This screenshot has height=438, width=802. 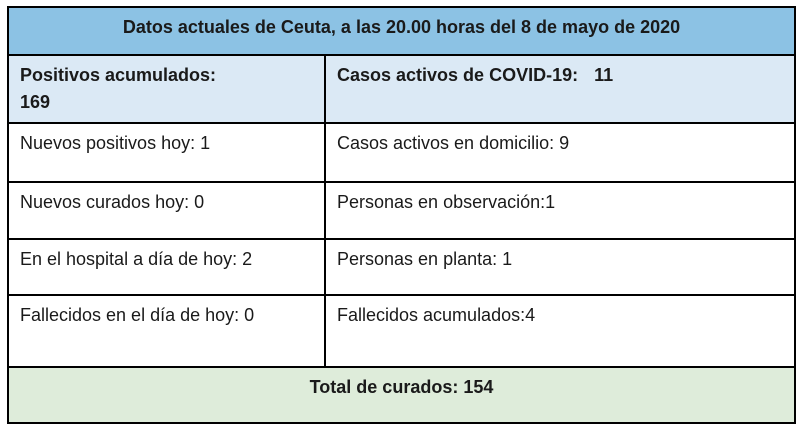 I want to click on activos-domicilio-cell: Casos activos en domicilio: 9, so click(x=560, y=152).